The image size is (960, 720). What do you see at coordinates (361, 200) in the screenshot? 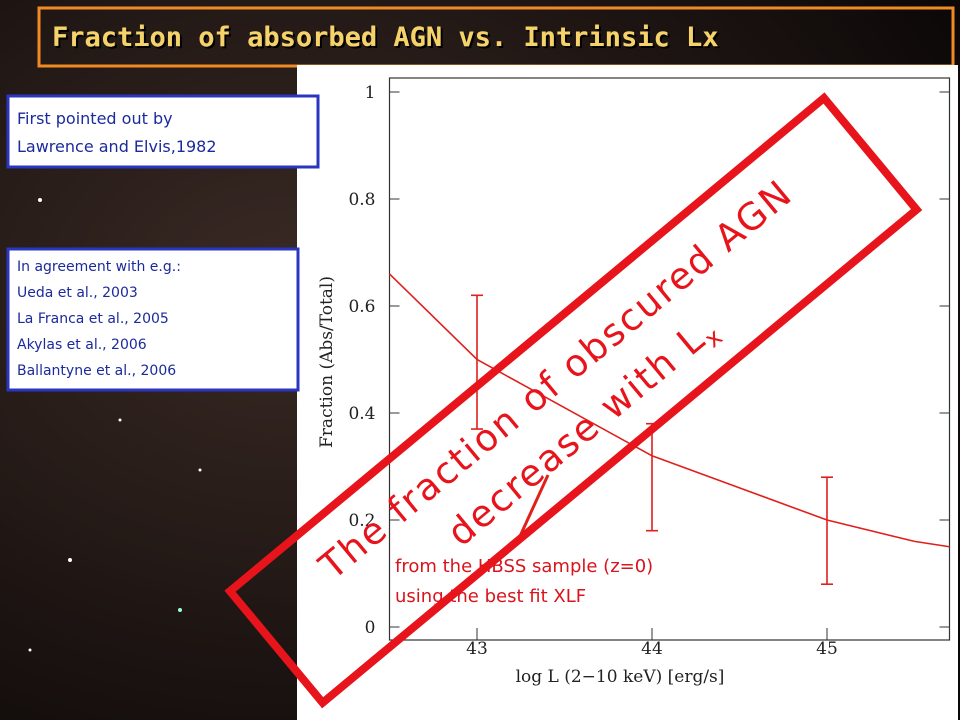
I see `y-tick-label: 0.8` at bounding box center [361, 200].